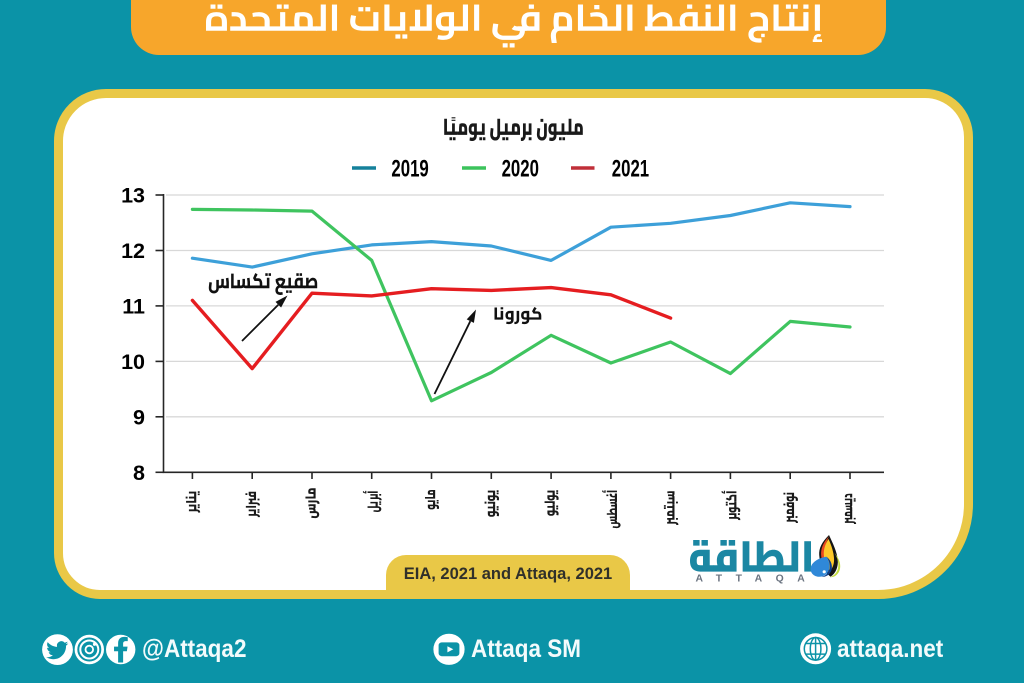  What do you see at coordinates (133, 362) in the screenshot?
I see `svg-text: 10` at bounding box center [133, 362].